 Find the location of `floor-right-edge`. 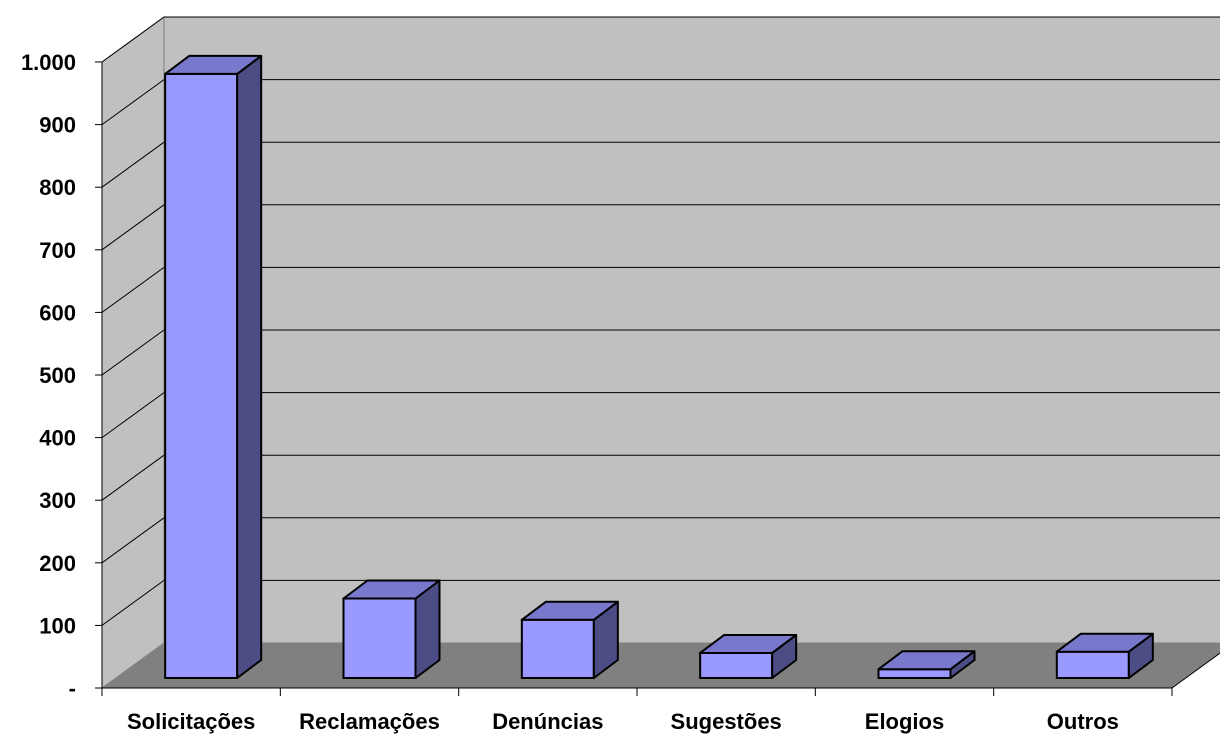

floor-right-edge is located at coordinates (1195, 670).